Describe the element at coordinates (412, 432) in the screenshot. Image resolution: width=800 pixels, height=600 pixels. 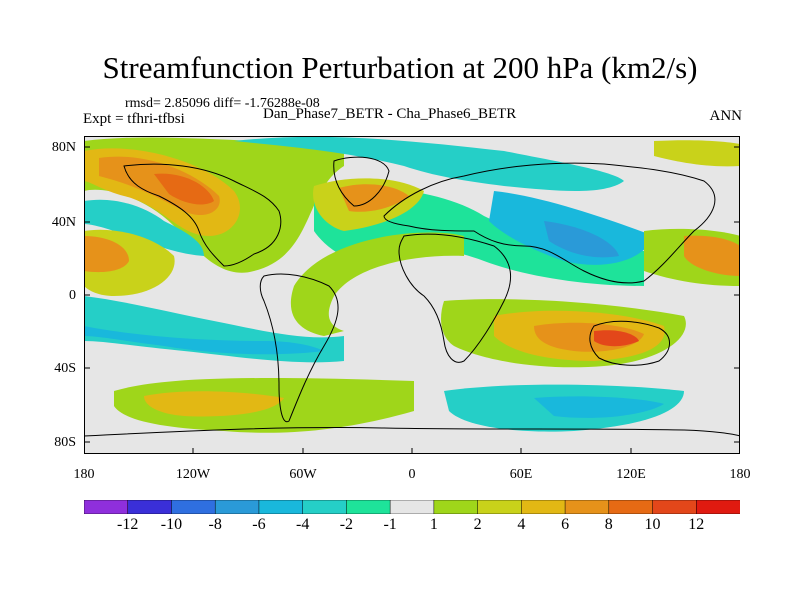
I see `antarctica-outline` at that location.